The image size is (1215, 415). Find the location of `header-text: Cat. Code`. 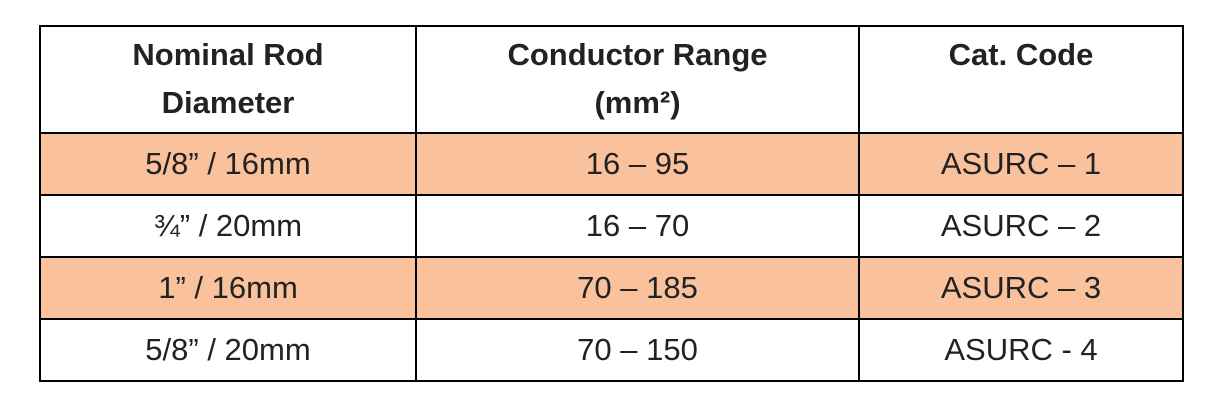

header-text: Cat. Code is located at coordinates (1021, 54).